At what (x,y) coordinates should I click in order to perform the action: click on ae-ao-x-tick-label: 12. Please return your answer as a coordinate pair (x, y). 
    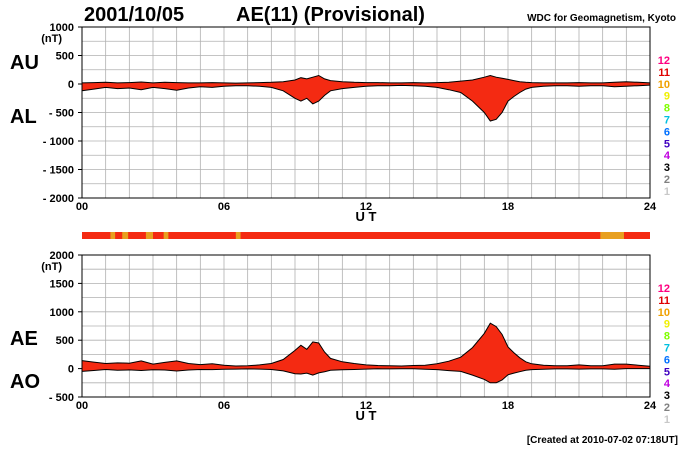
    Looking at the image, I should click on (366, 406).